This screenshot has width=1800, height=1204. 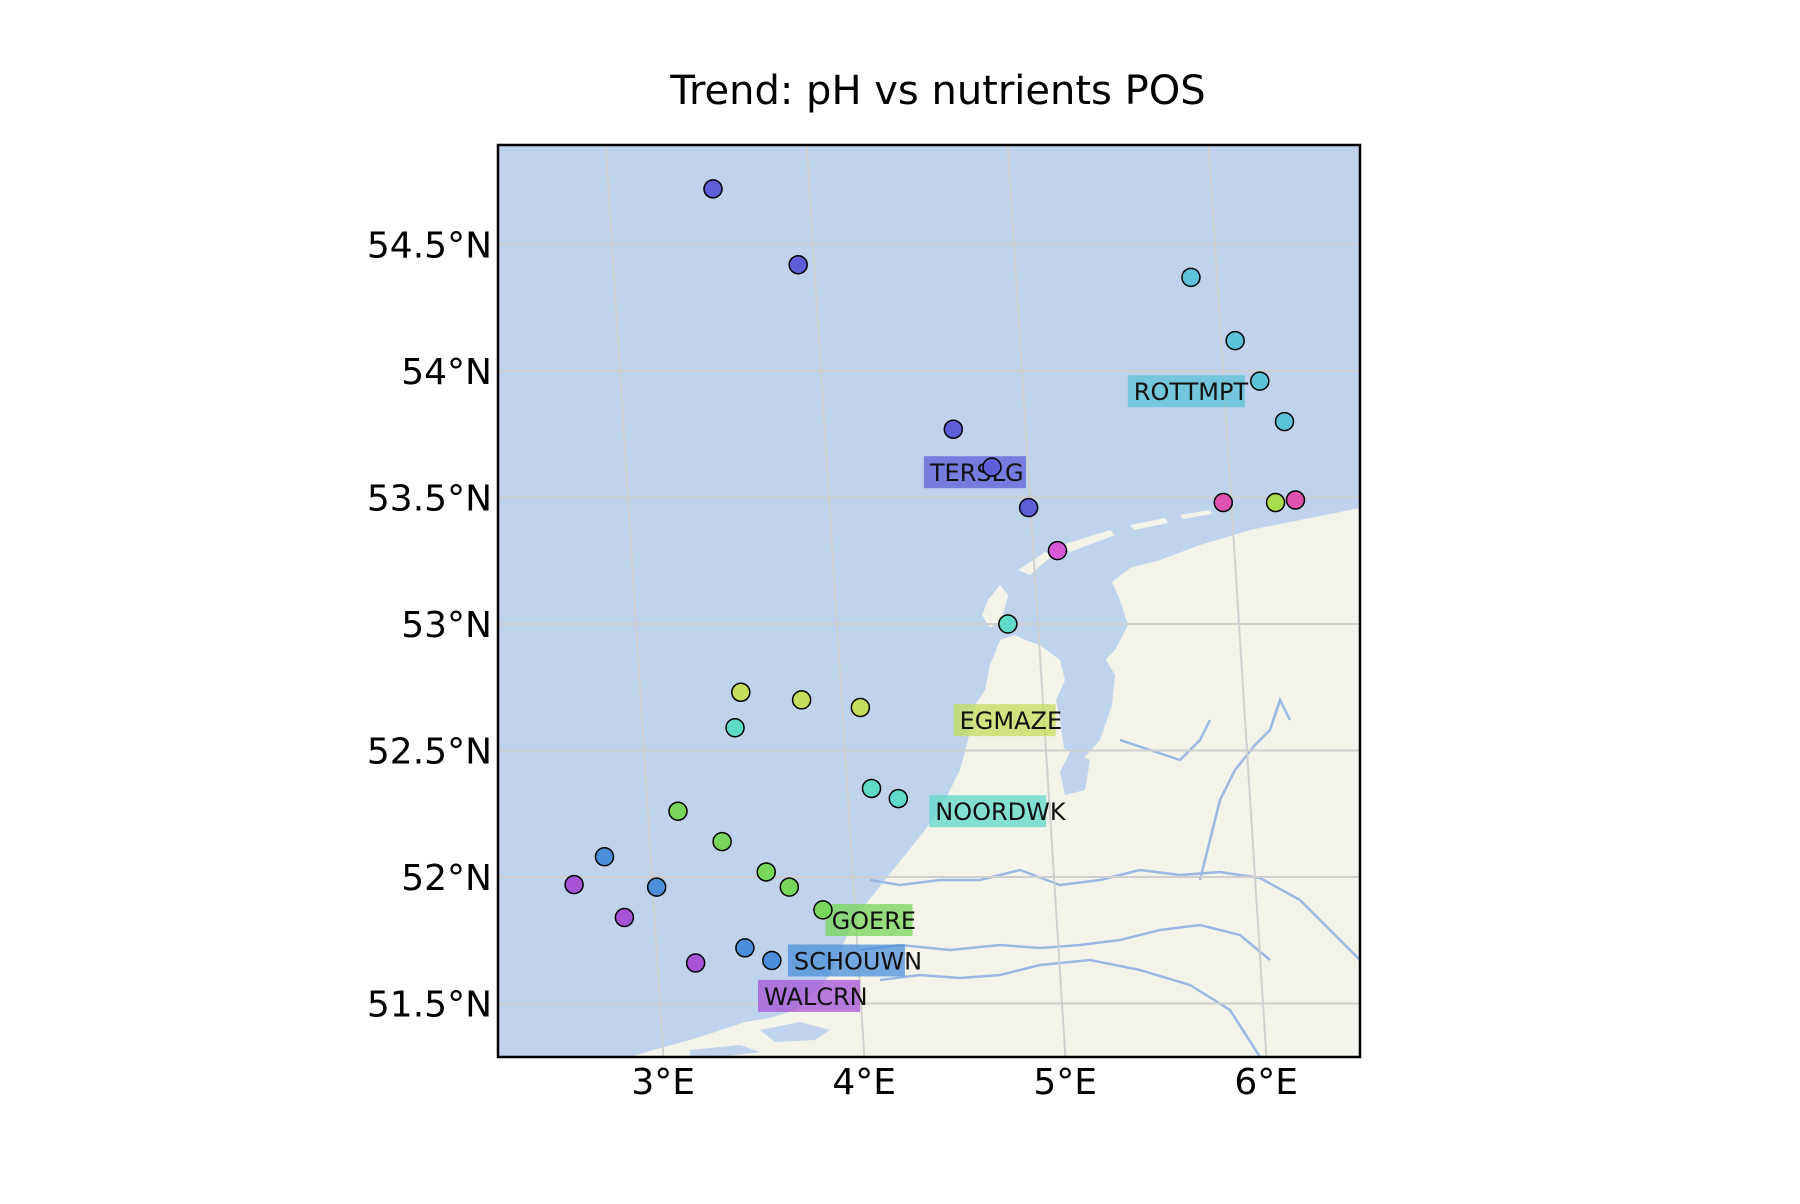 What do you see at coordinates (429, 752) in the screenshot?
I see `lat-tick-label: 52.5°N` at bounding box center [429, 752].